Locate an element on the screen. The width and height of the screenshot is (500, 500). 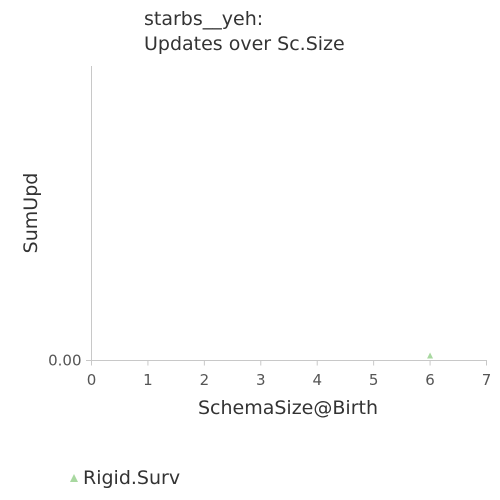
y-tick-label: 0.00 is located at coordinates (64, 361).